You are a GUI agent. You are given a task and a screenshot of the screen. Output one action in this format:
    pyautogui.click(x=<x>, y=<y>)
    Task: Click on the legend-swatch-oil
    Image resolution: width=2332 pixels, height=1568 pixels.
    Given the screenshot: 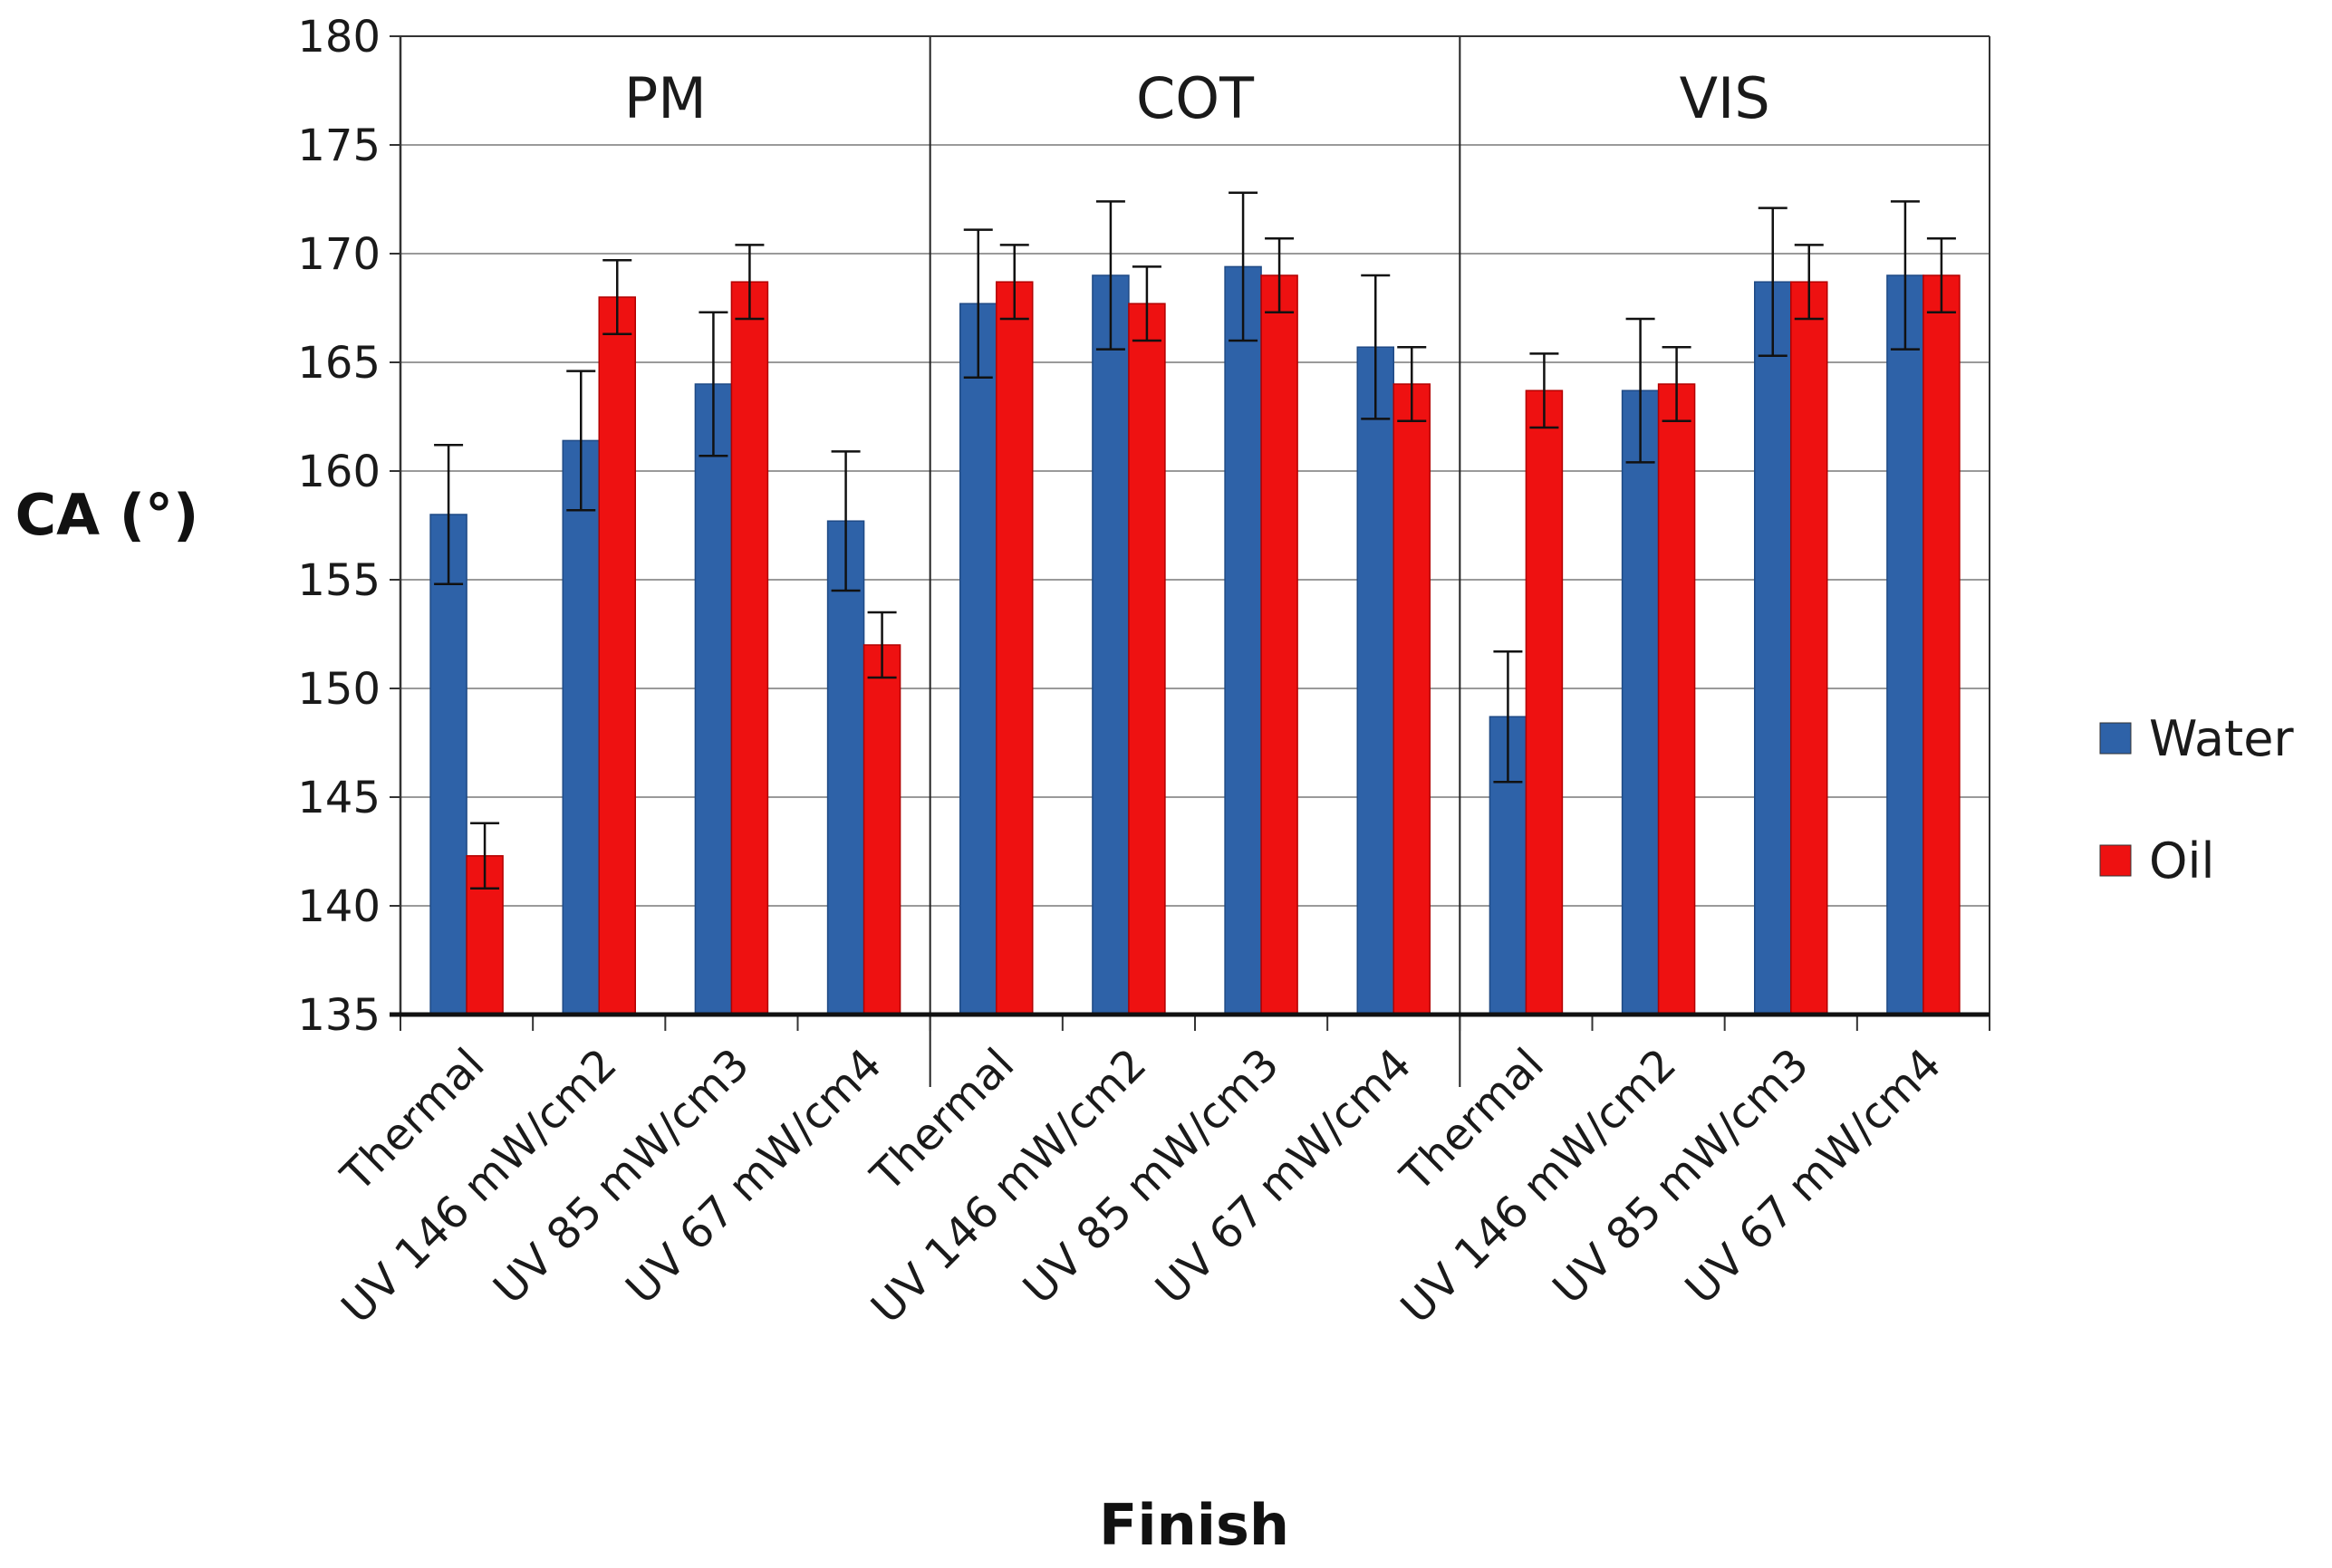 What is the action you would take?
    pyautogui.click(x=2115, y=860)
    